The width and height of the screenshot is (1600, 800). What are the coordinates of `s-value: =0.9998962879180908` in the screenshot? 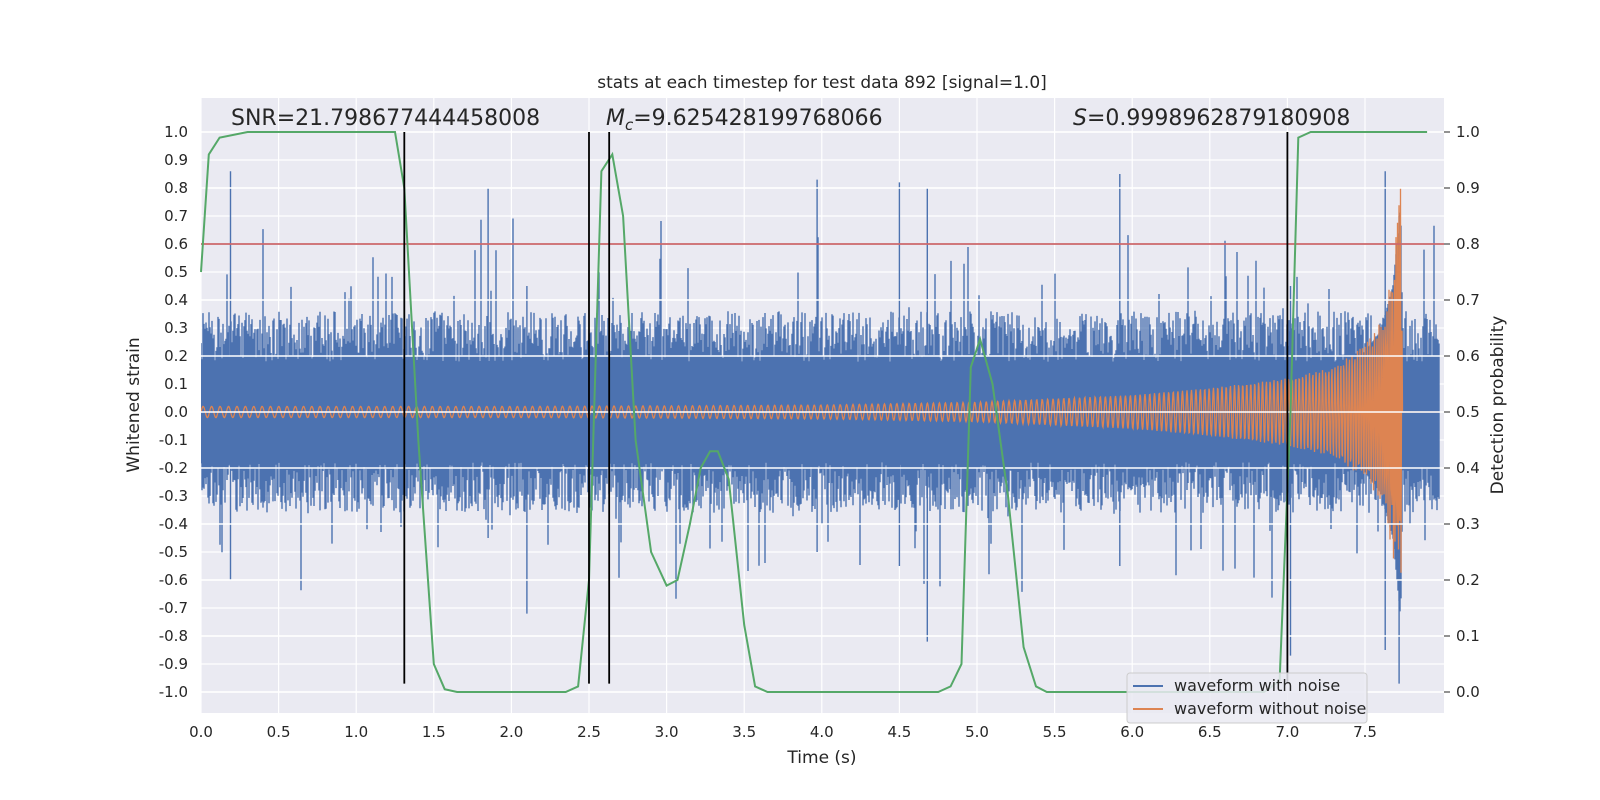 It's located at (1218, 118).